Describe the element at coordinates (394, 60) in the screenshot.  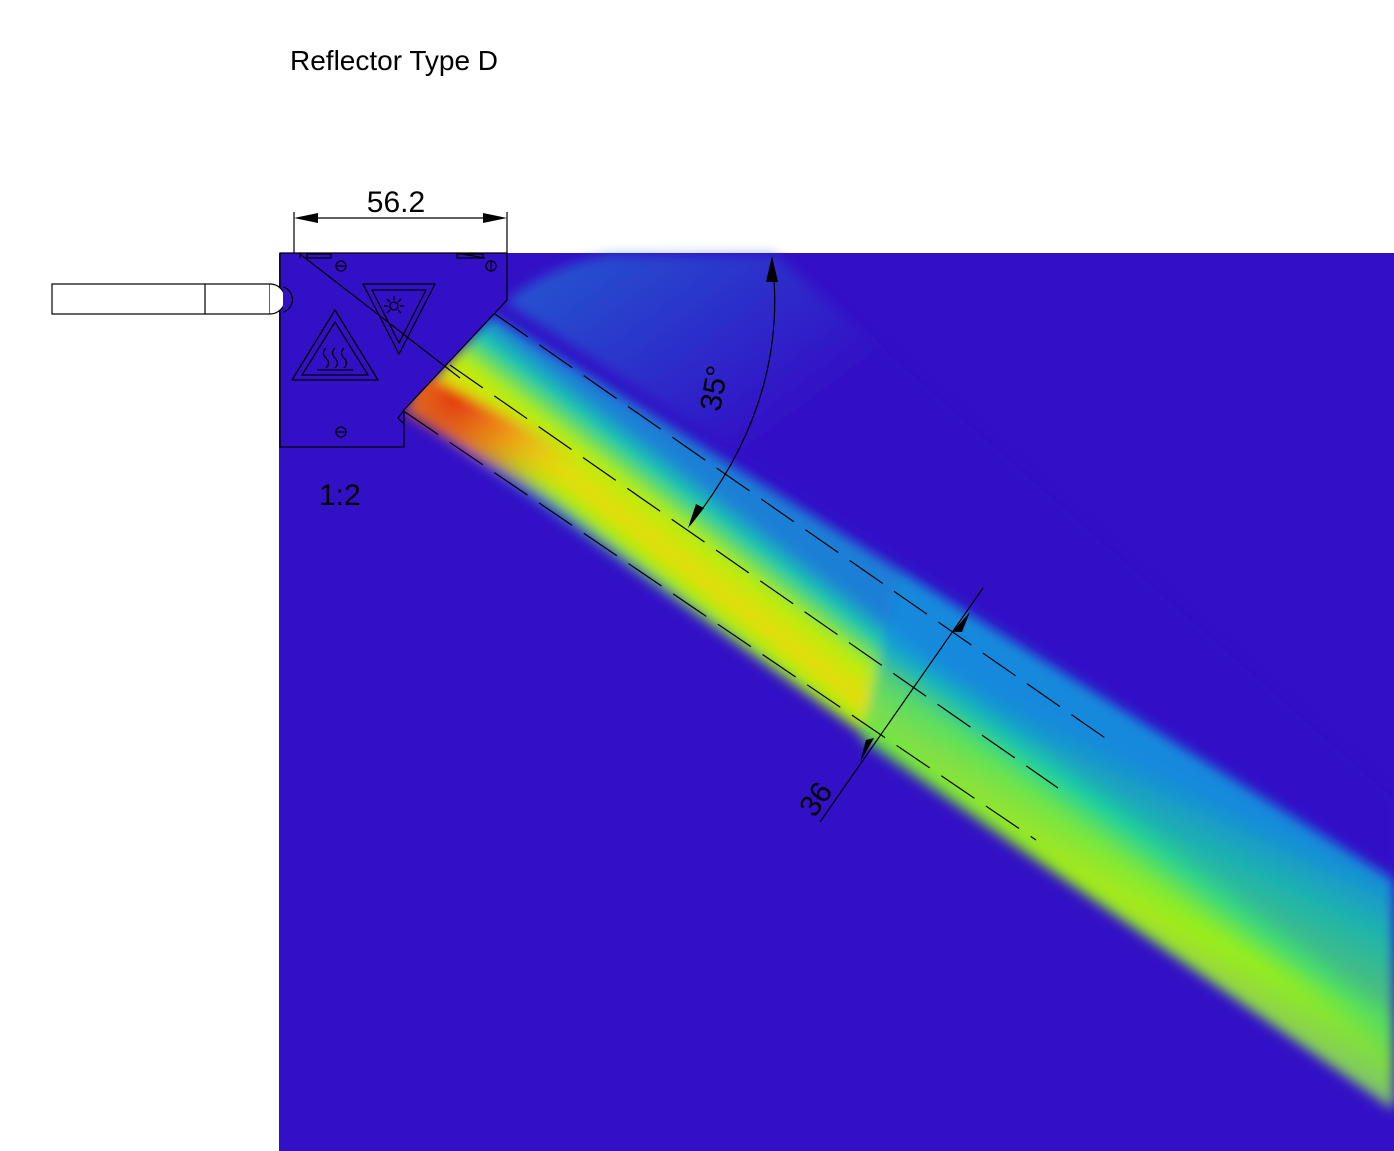
I see `page-title: Reflector Type D` at that location.